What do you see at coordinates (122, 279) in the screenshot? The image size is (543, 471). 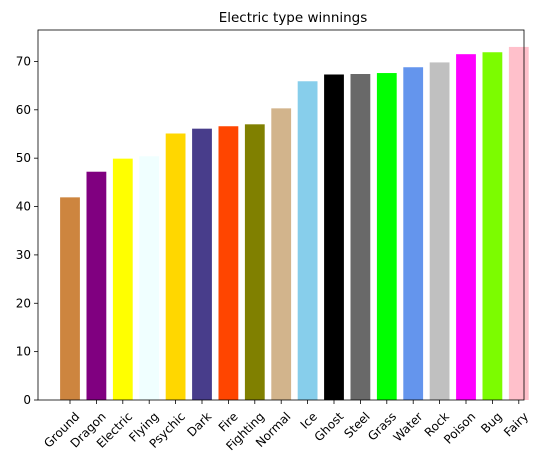 I see `bar-electric` at bounding box center [122, 279].